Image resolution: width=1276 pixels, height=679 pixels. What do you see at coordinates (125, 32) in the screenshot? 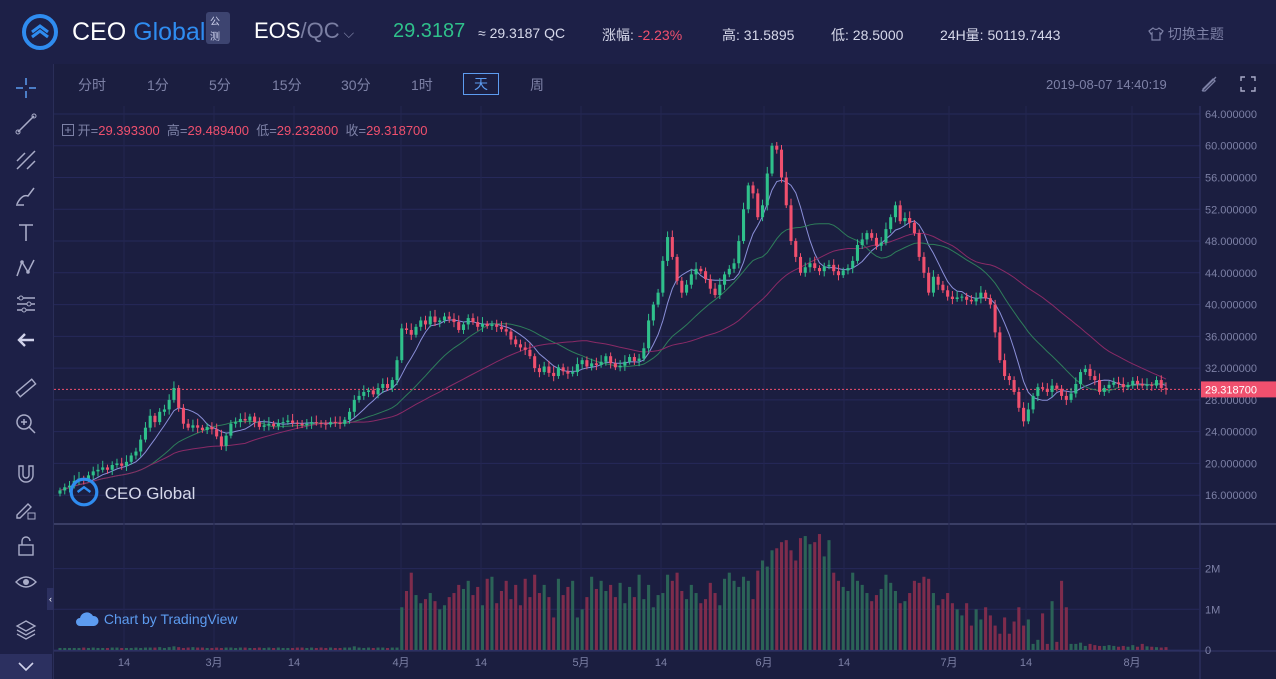
I see `ceo-global-logo: CEO Global 公测` at bounding box center [125, 32].